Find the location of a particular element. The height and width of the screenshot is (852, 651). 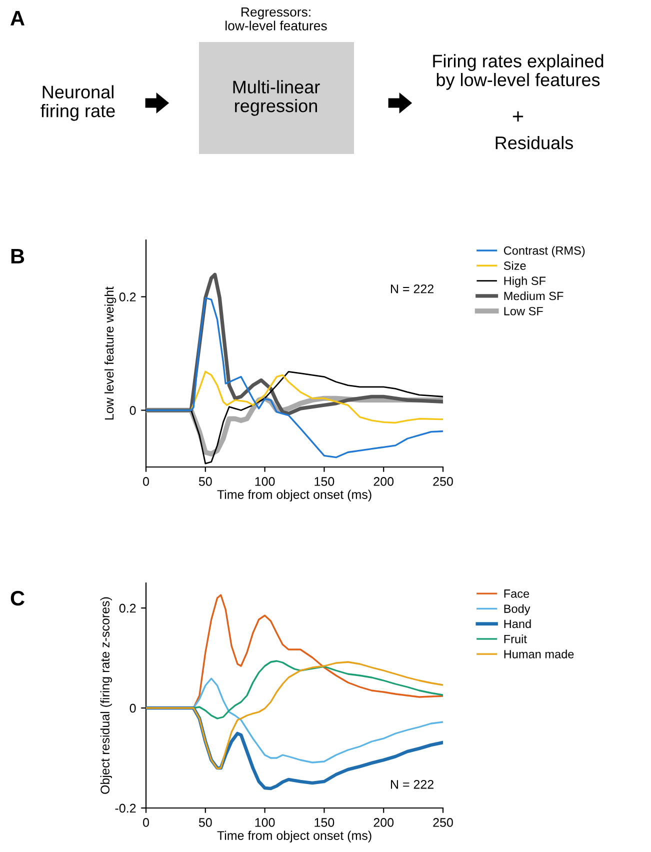

legend-label: Body is located at coordinates (517, 610).